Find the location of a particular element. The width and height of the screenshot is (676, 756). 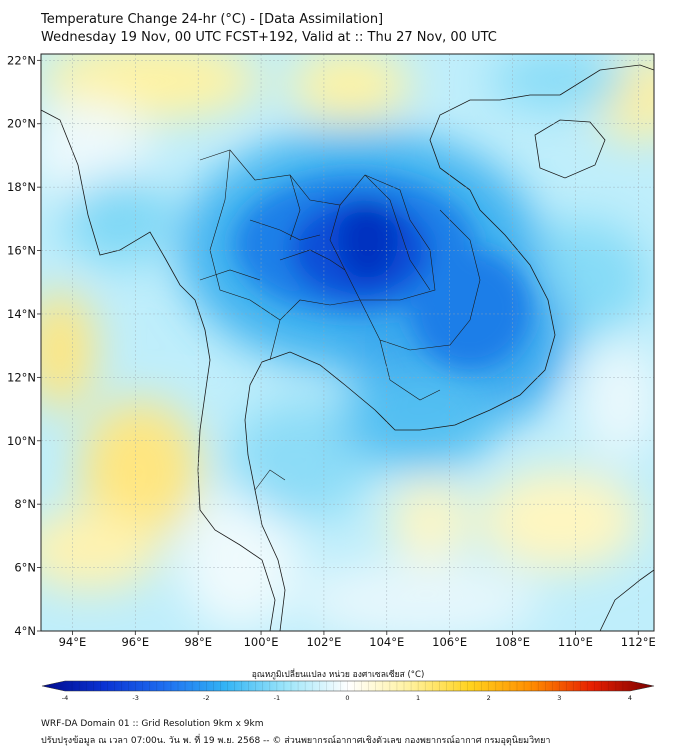

colorbar-tick-label: 3 is located at coordinates (559, 698).